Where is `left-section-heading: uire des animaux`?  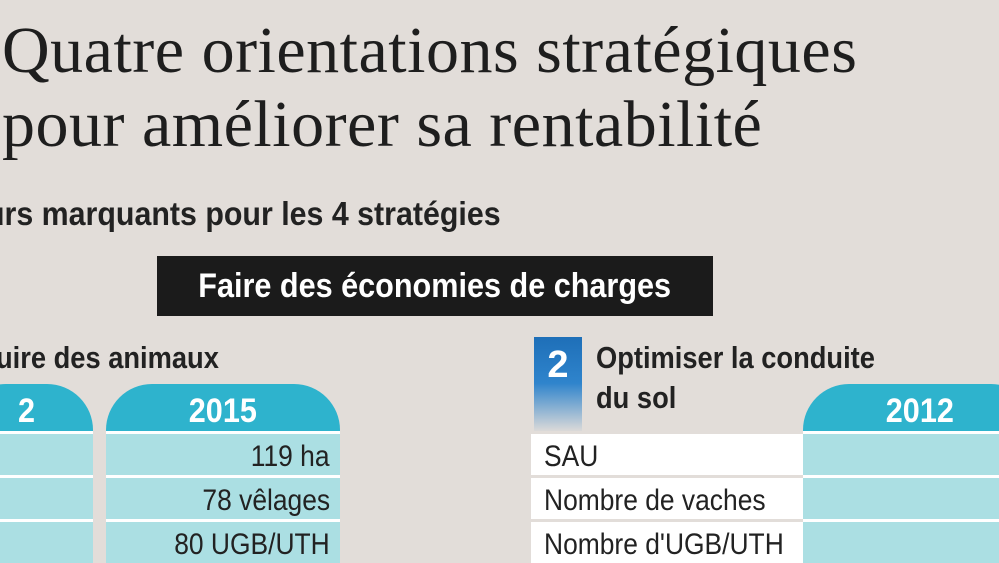 left-section-heading: uire des animaux is located at coordinates (109, 357).